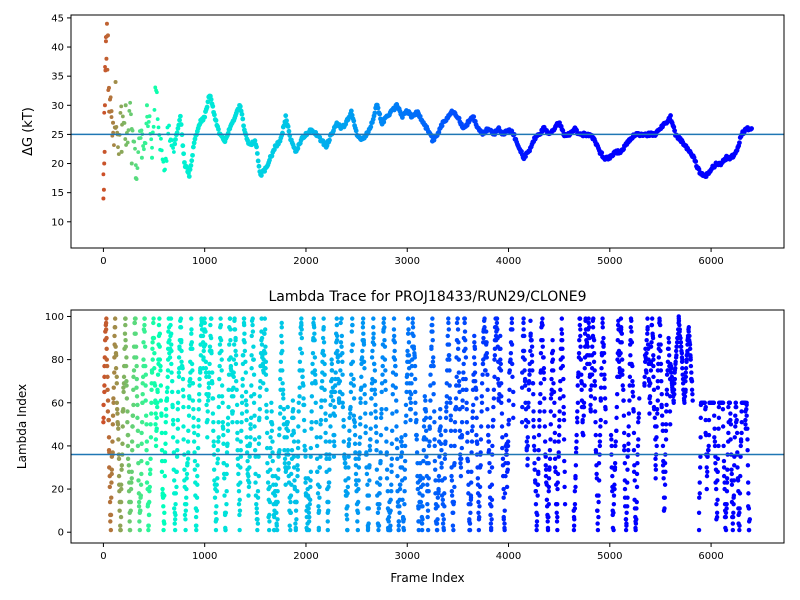 This screenshot has height=600, width=800. What do you see at coordinates (57, 135) in the screenshot?
I see `delta-g-y-tick-label: 25` at bounding box center [57, 135].